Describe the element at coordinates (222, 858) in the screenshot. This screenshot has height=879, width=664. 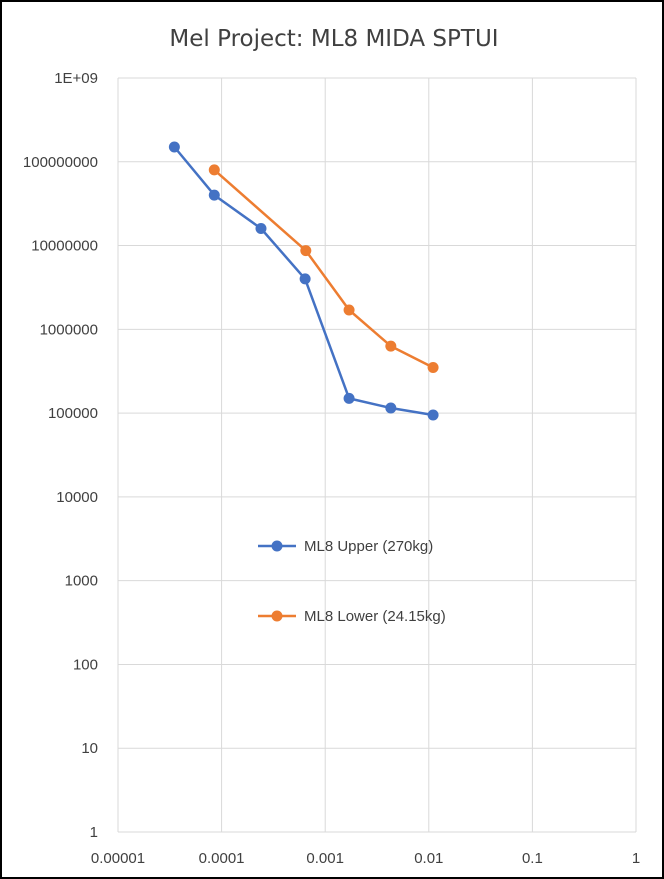
I see `x-tick-label: 0.0001` at that location.